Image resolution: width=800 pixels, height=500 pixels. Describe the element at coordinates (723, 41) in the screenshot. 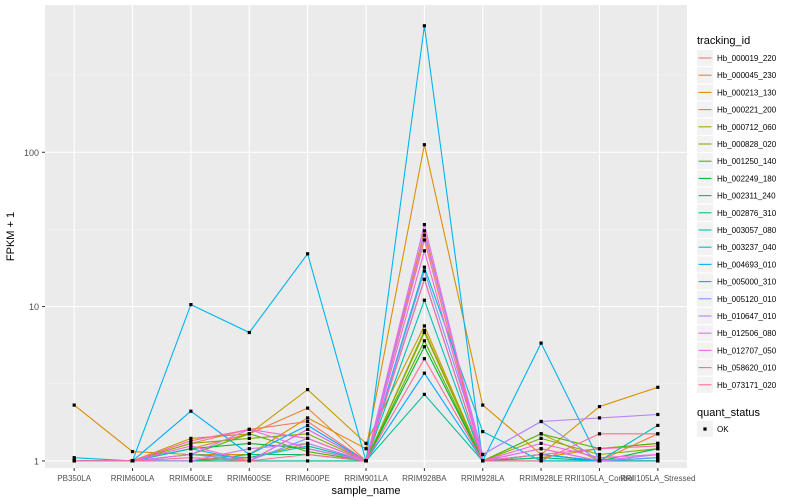

I see `legend-title: tracking_id` at that location.